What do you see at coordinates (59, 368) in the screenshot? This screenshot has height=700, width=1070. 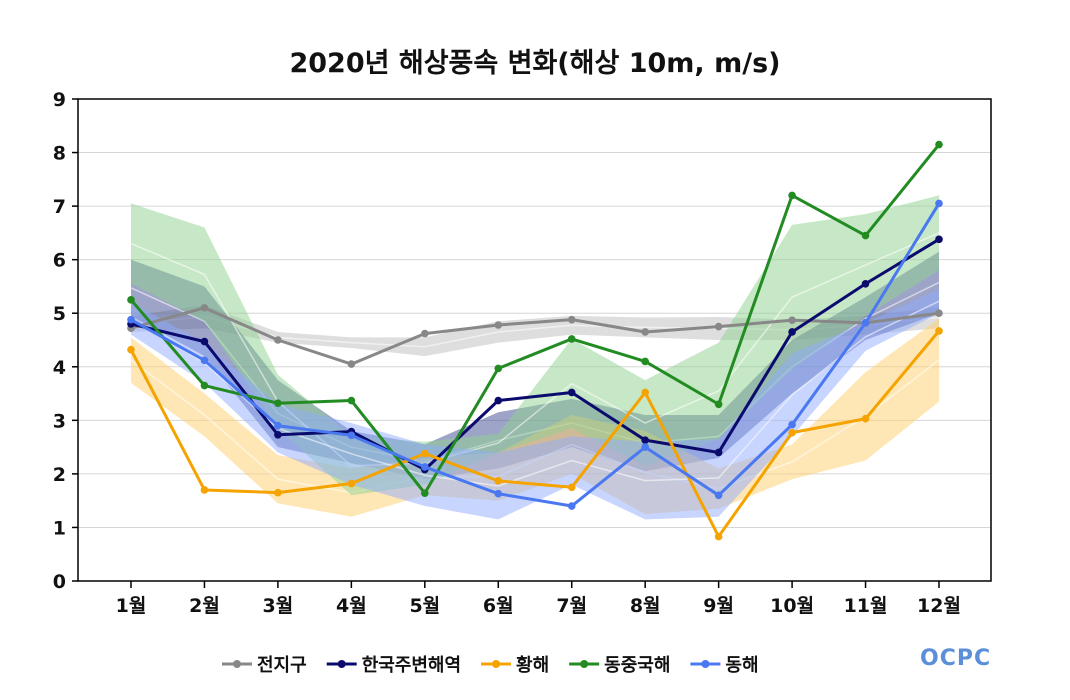 I see `y-tick-label: 4` at bounding box center [59, 368].